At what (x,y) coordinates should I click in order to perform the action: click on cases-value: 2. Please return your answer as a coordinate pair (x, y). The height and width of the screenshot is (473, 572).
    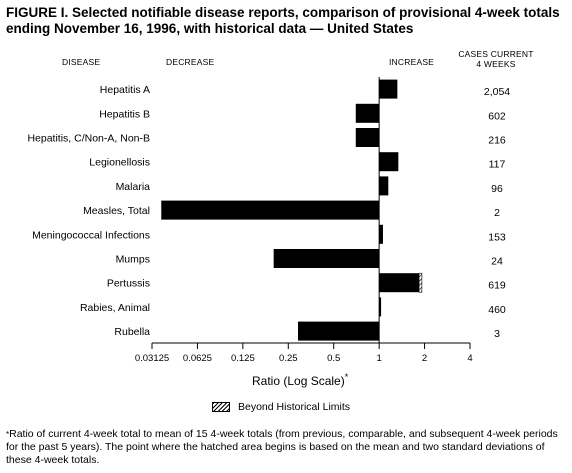
    Looking at the image, I should click on (497, 213).